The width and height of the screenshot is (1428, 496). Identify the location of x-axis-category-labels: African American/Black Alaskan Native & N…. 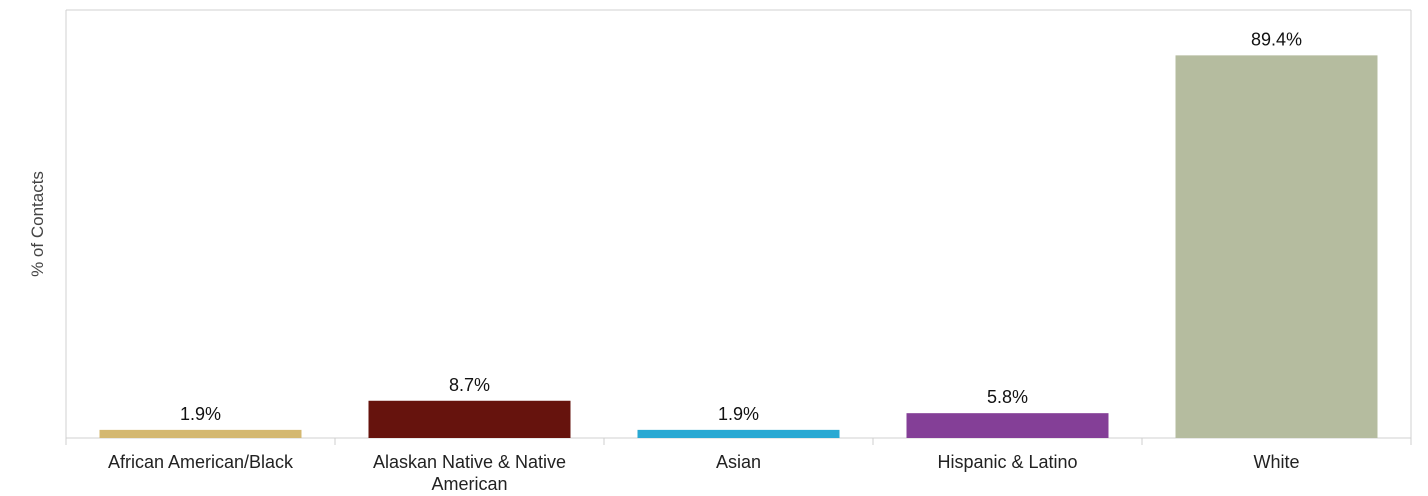
(704, 473).